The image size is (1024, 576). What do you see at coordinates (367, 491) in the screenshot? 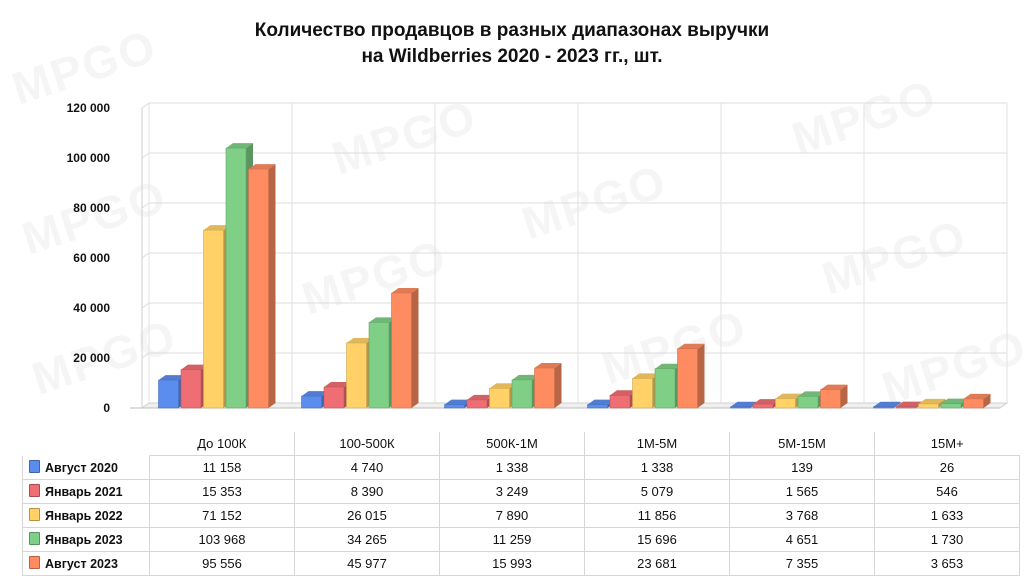
I see `data-label: 8 390` at bounding box center [367, 491].